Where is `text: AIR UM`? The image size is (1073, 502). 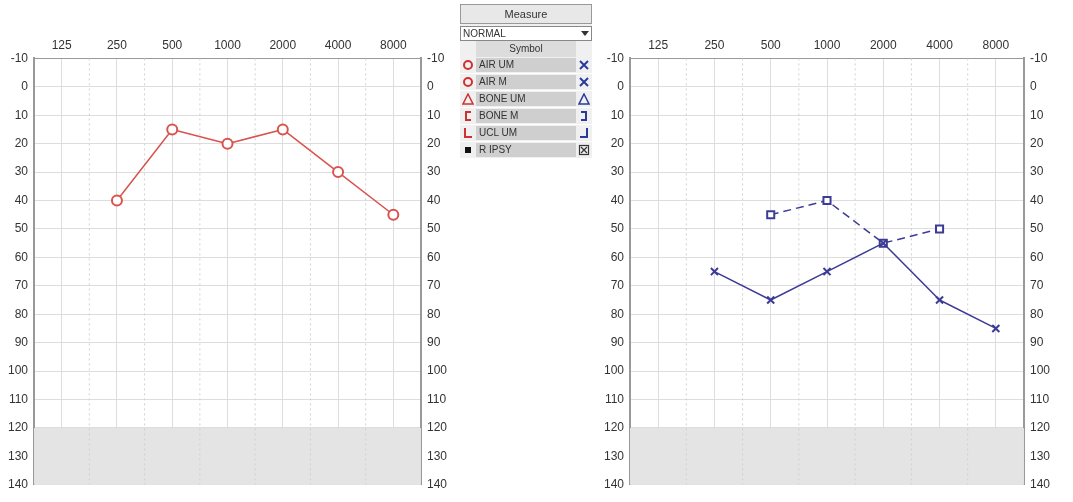
text: AIR UM is located at coordinates (526, 65).